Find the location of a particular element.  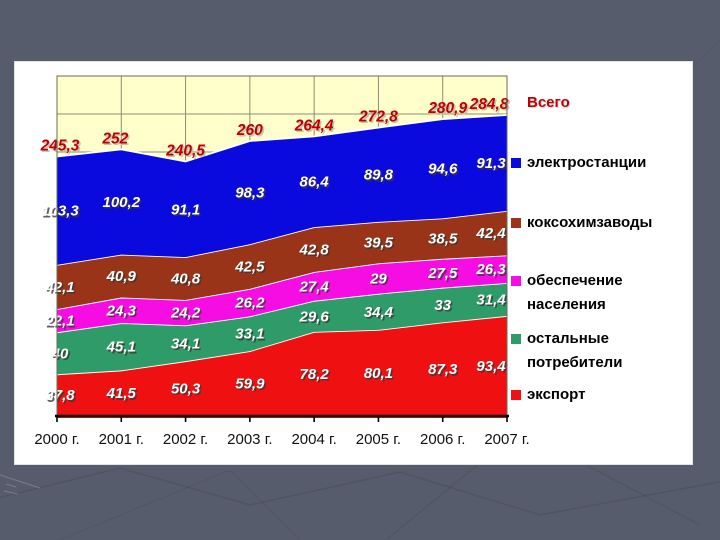

data-label-shadow: 89,8 is located at coordinates (380, 176).